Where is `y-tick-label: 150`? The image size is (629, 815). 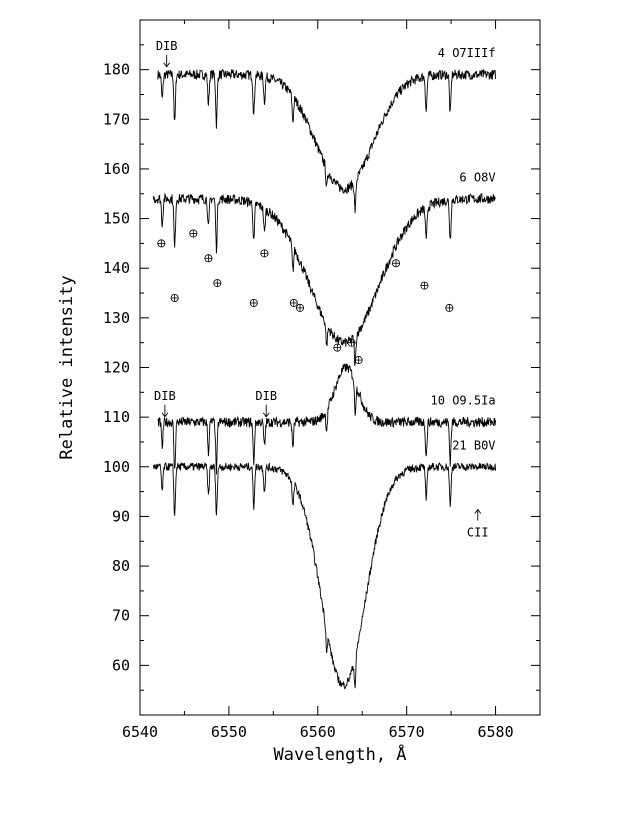
y-tick-label: 150 is located at coordinates (116, 219).